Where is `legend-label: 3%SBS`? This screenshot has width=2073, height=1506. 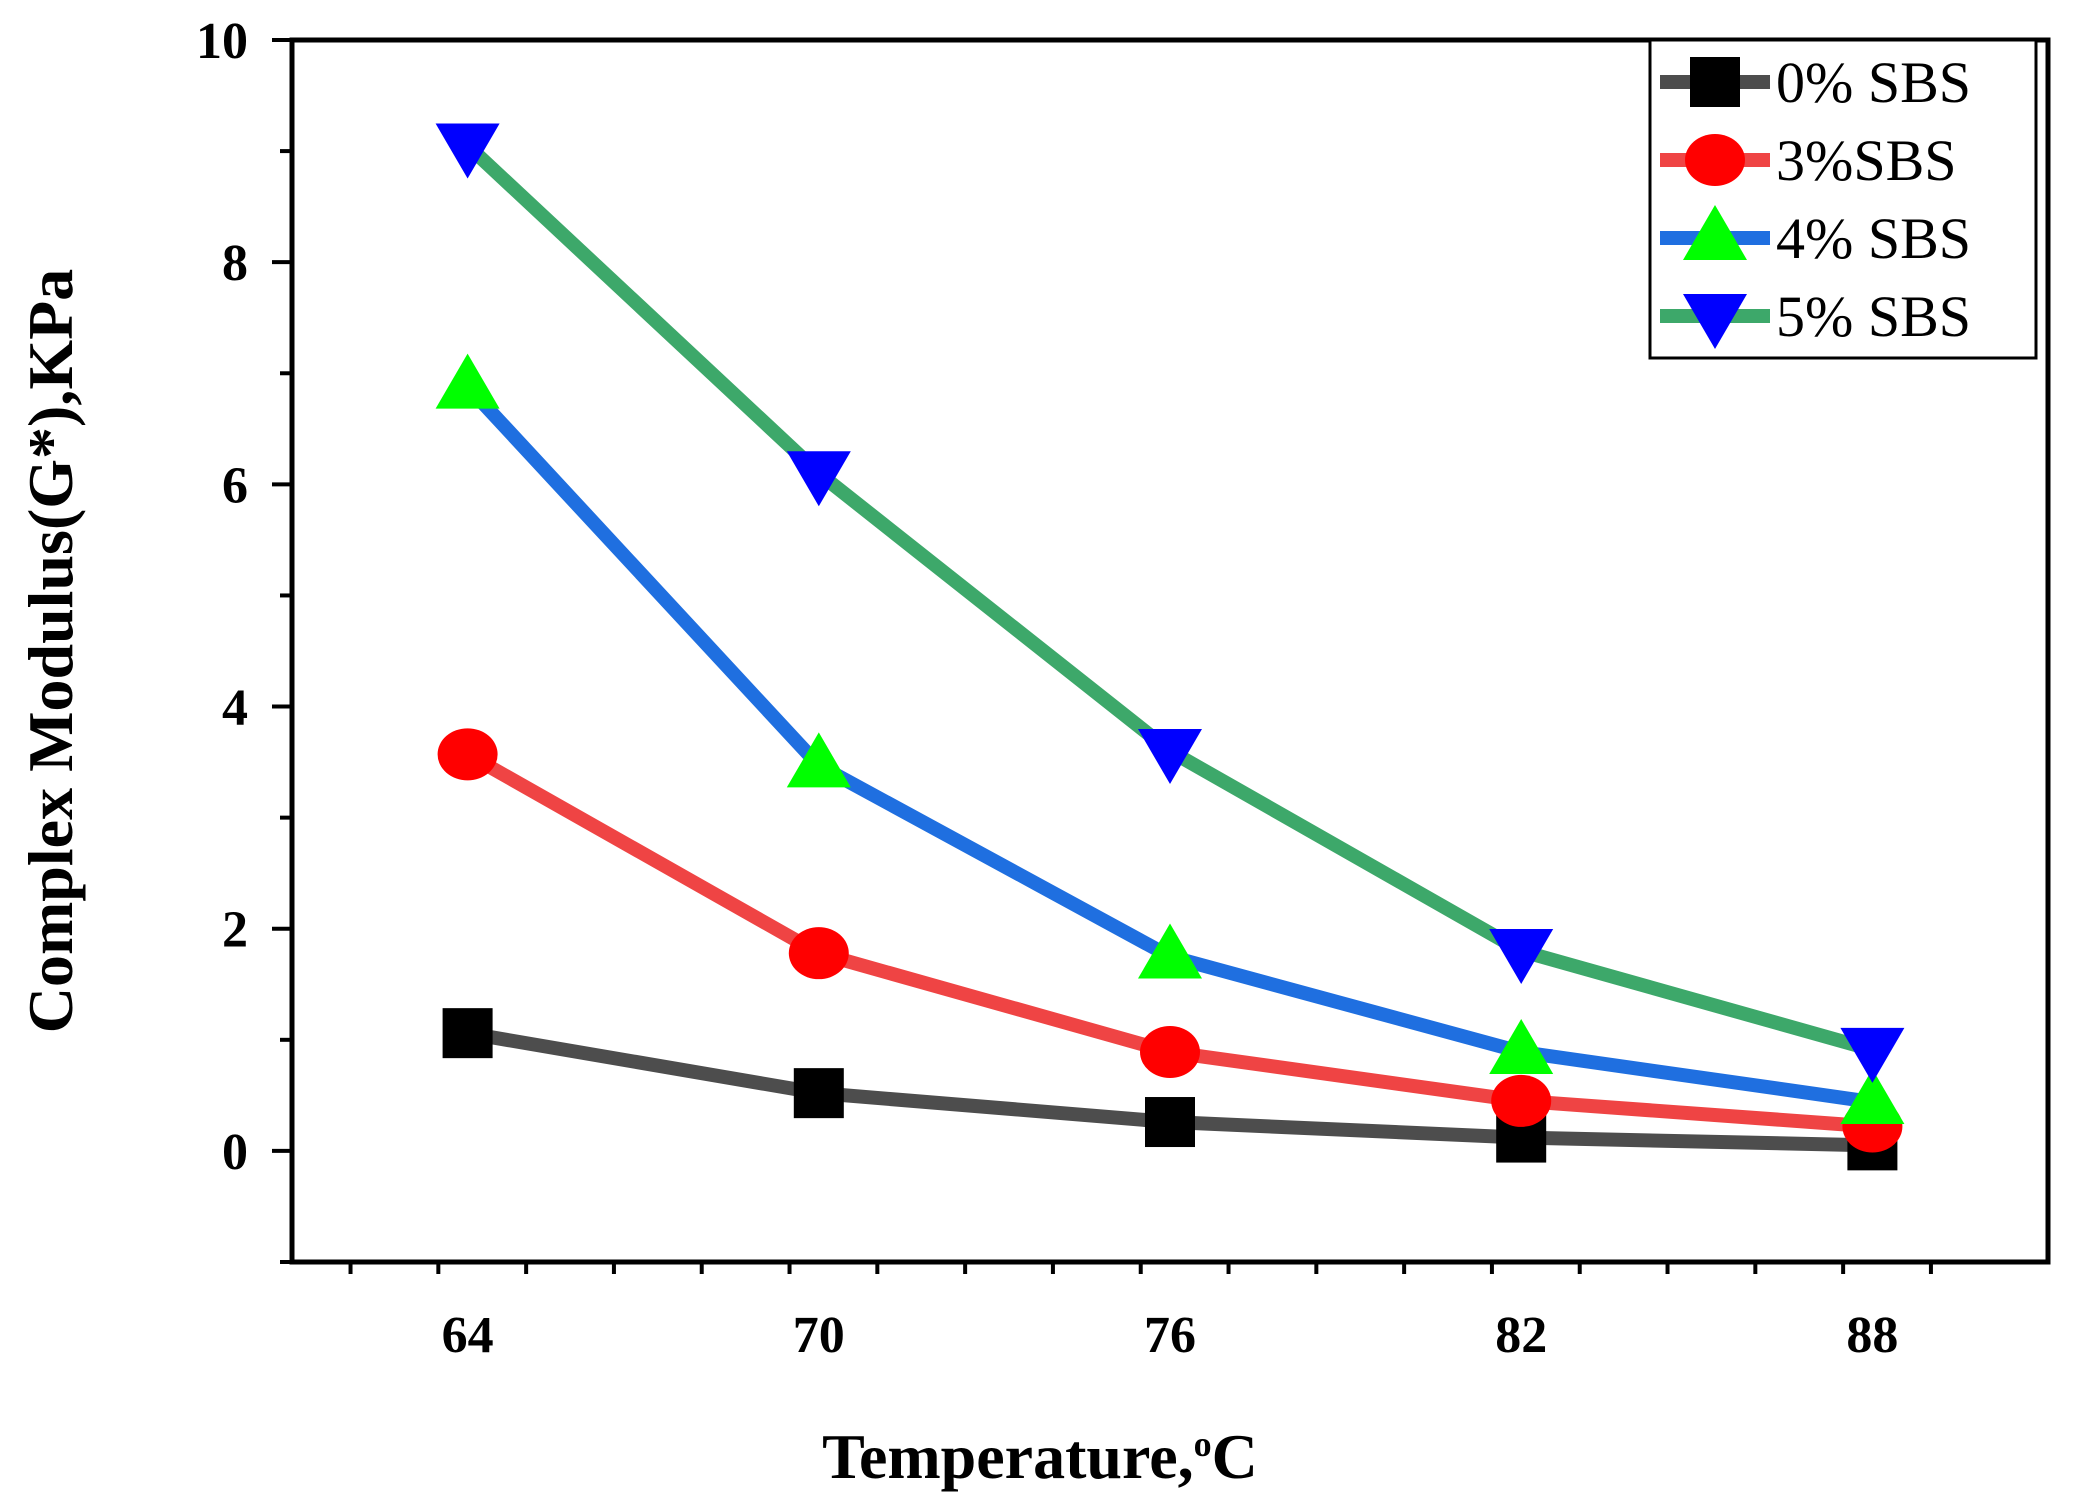 legend-label: 3%SBS is located at coordinates (1866, 160).